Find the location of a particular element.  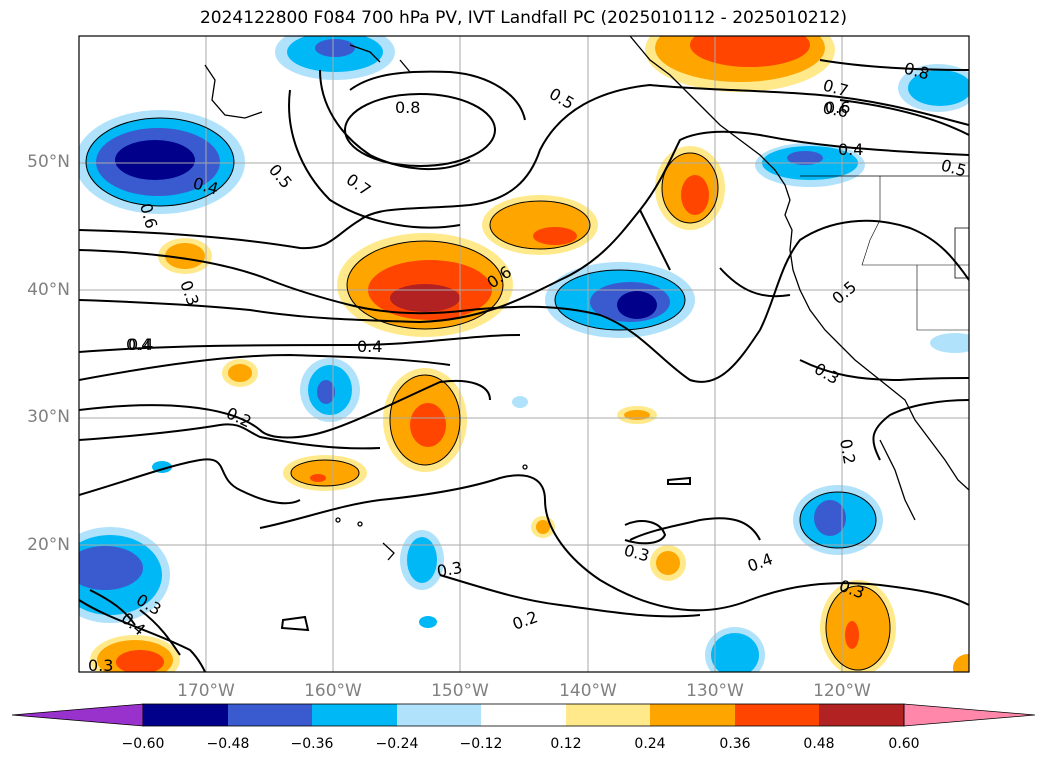

colorbar-tick-label: 0.24 is located at coordinates (650, 744).